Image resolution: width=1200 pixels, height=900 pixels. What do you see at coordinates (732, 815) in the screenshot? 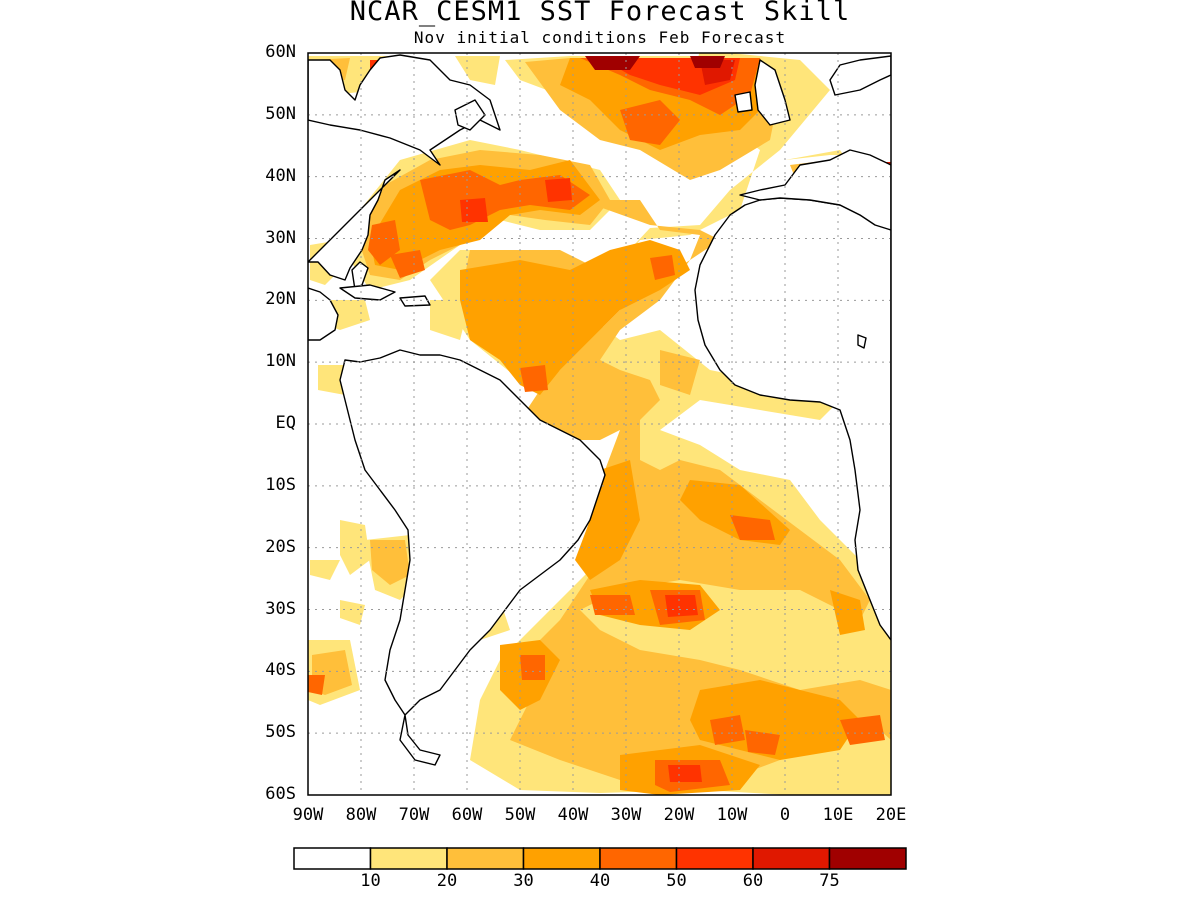
I see `longitude-label: 10W` at bounding box center [732, 815].